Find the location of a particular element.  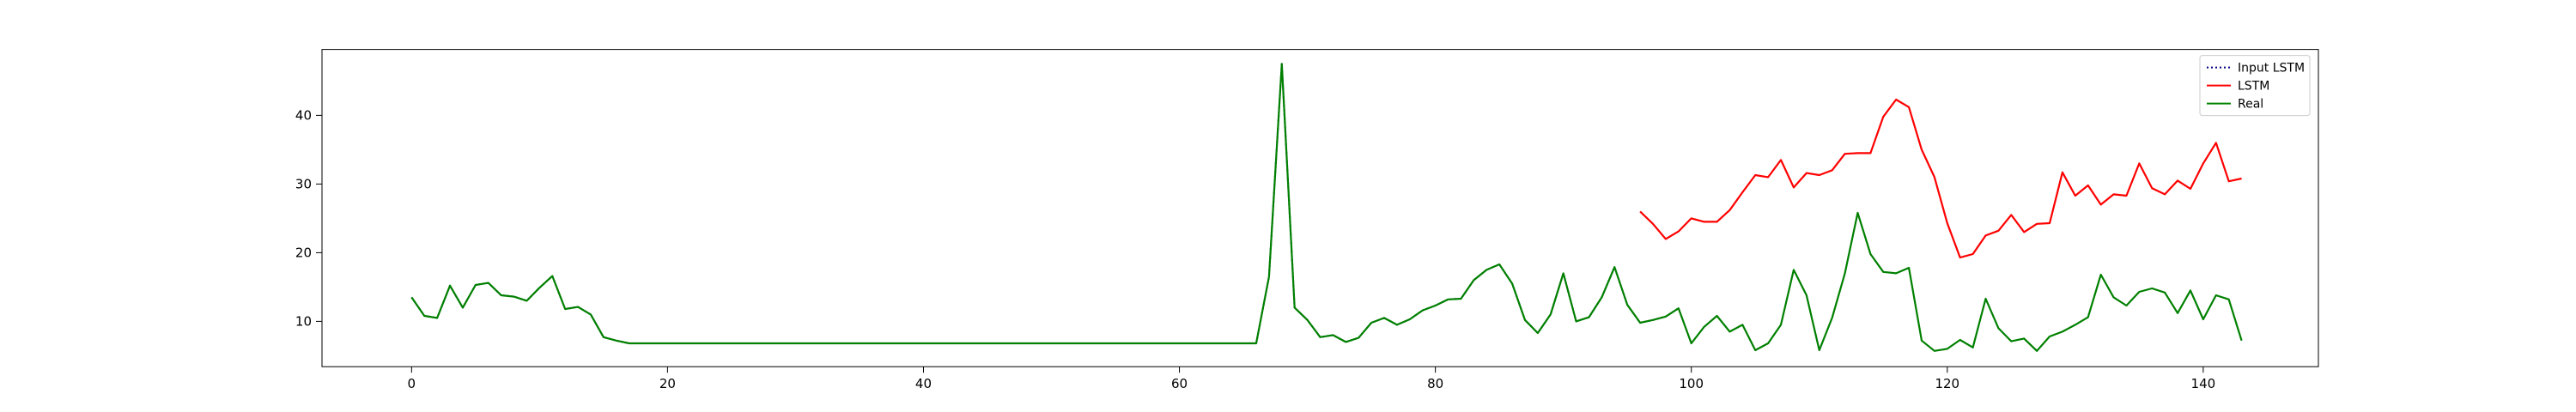

x-tick-label: 20 is located at coordinates (667, 383).